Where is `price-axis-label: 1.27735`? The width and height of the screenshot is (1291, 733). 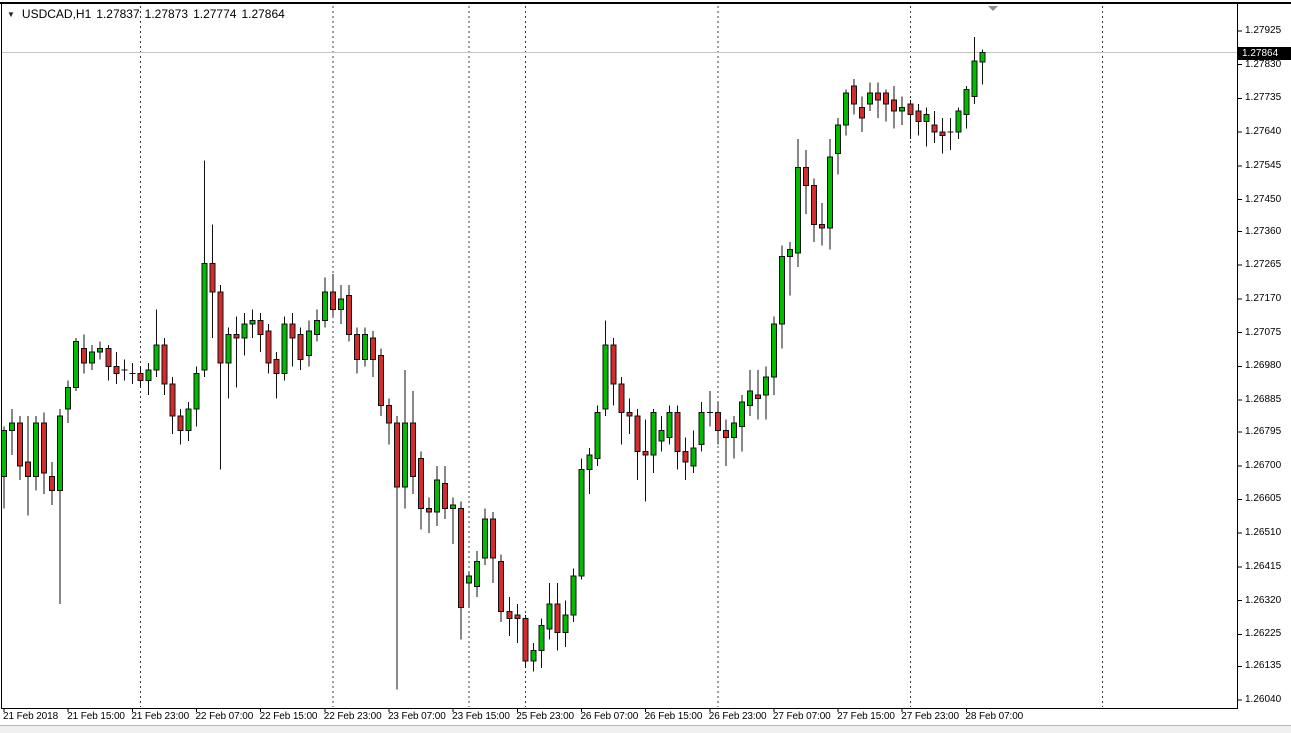
price-axis-label: 1.27735 is located at coordinates (1263, 98).